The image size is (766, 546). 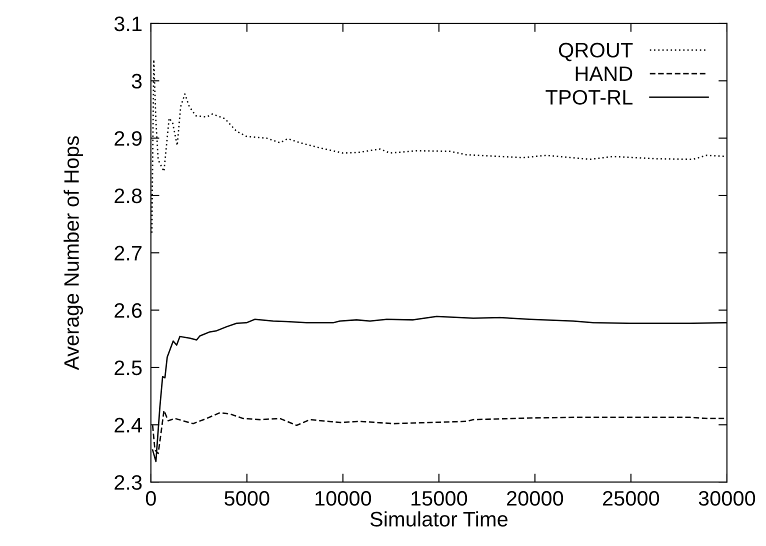 What do you see at coordinates (727, 498) in the screenshot?
I see `x-tick-label: 30000` at bounding box center [727, 498].